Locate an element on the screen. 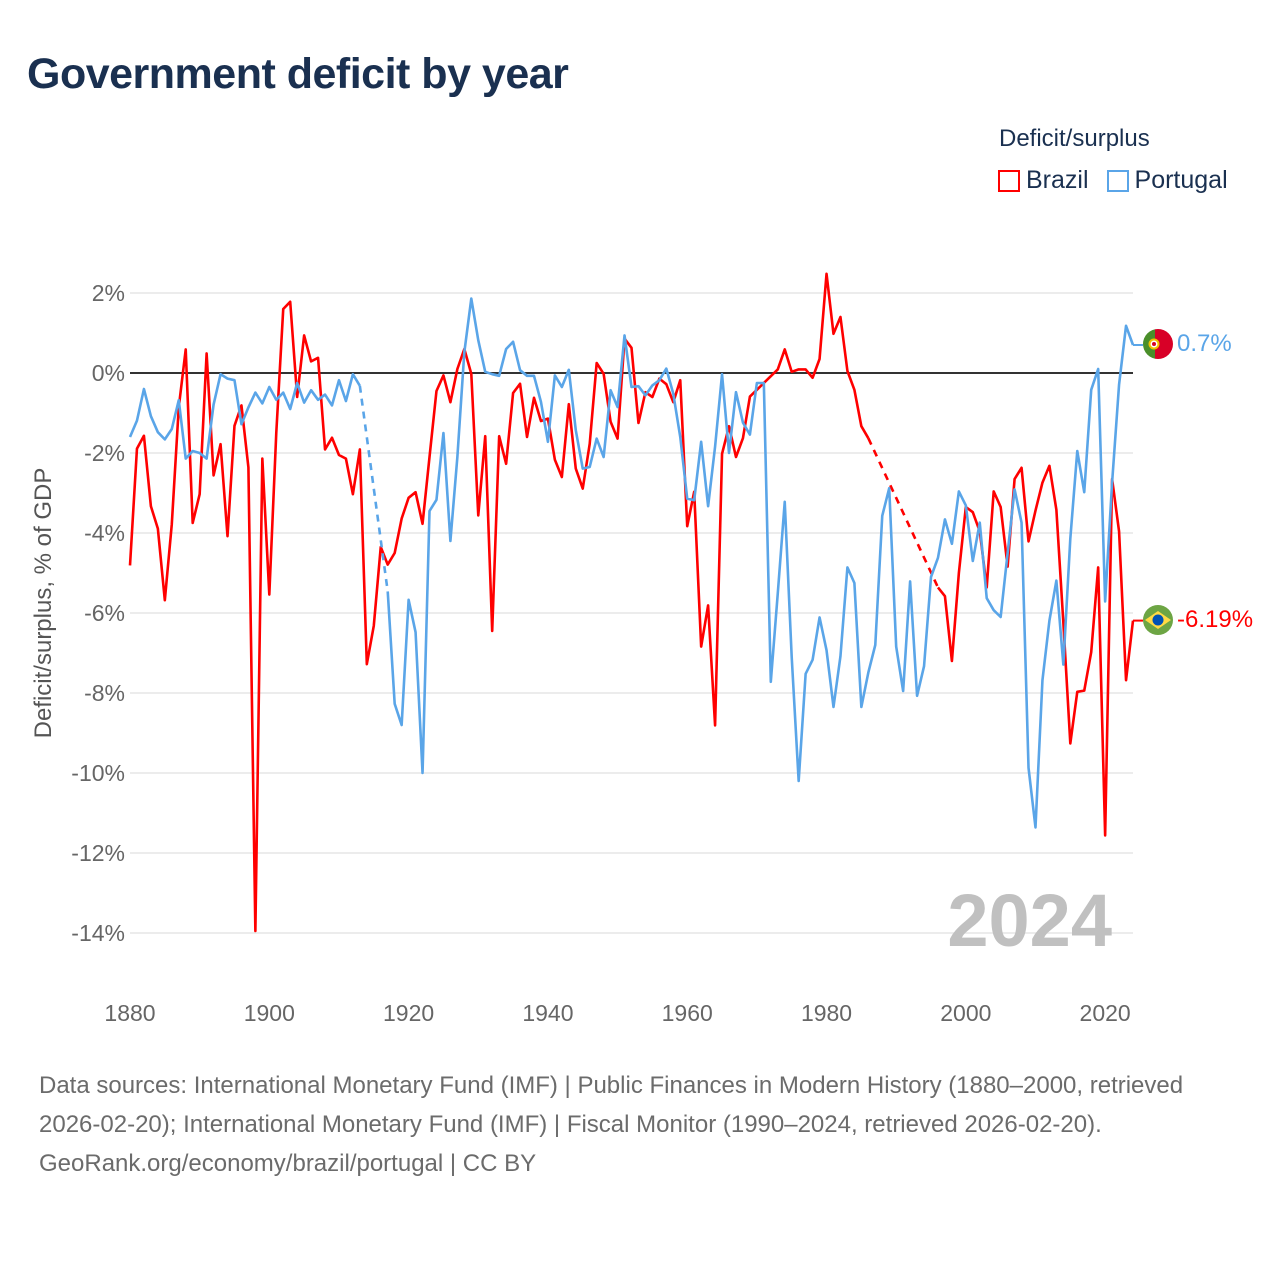  legend-title: Deficit/surplus is located at coordinates (1074, 138).